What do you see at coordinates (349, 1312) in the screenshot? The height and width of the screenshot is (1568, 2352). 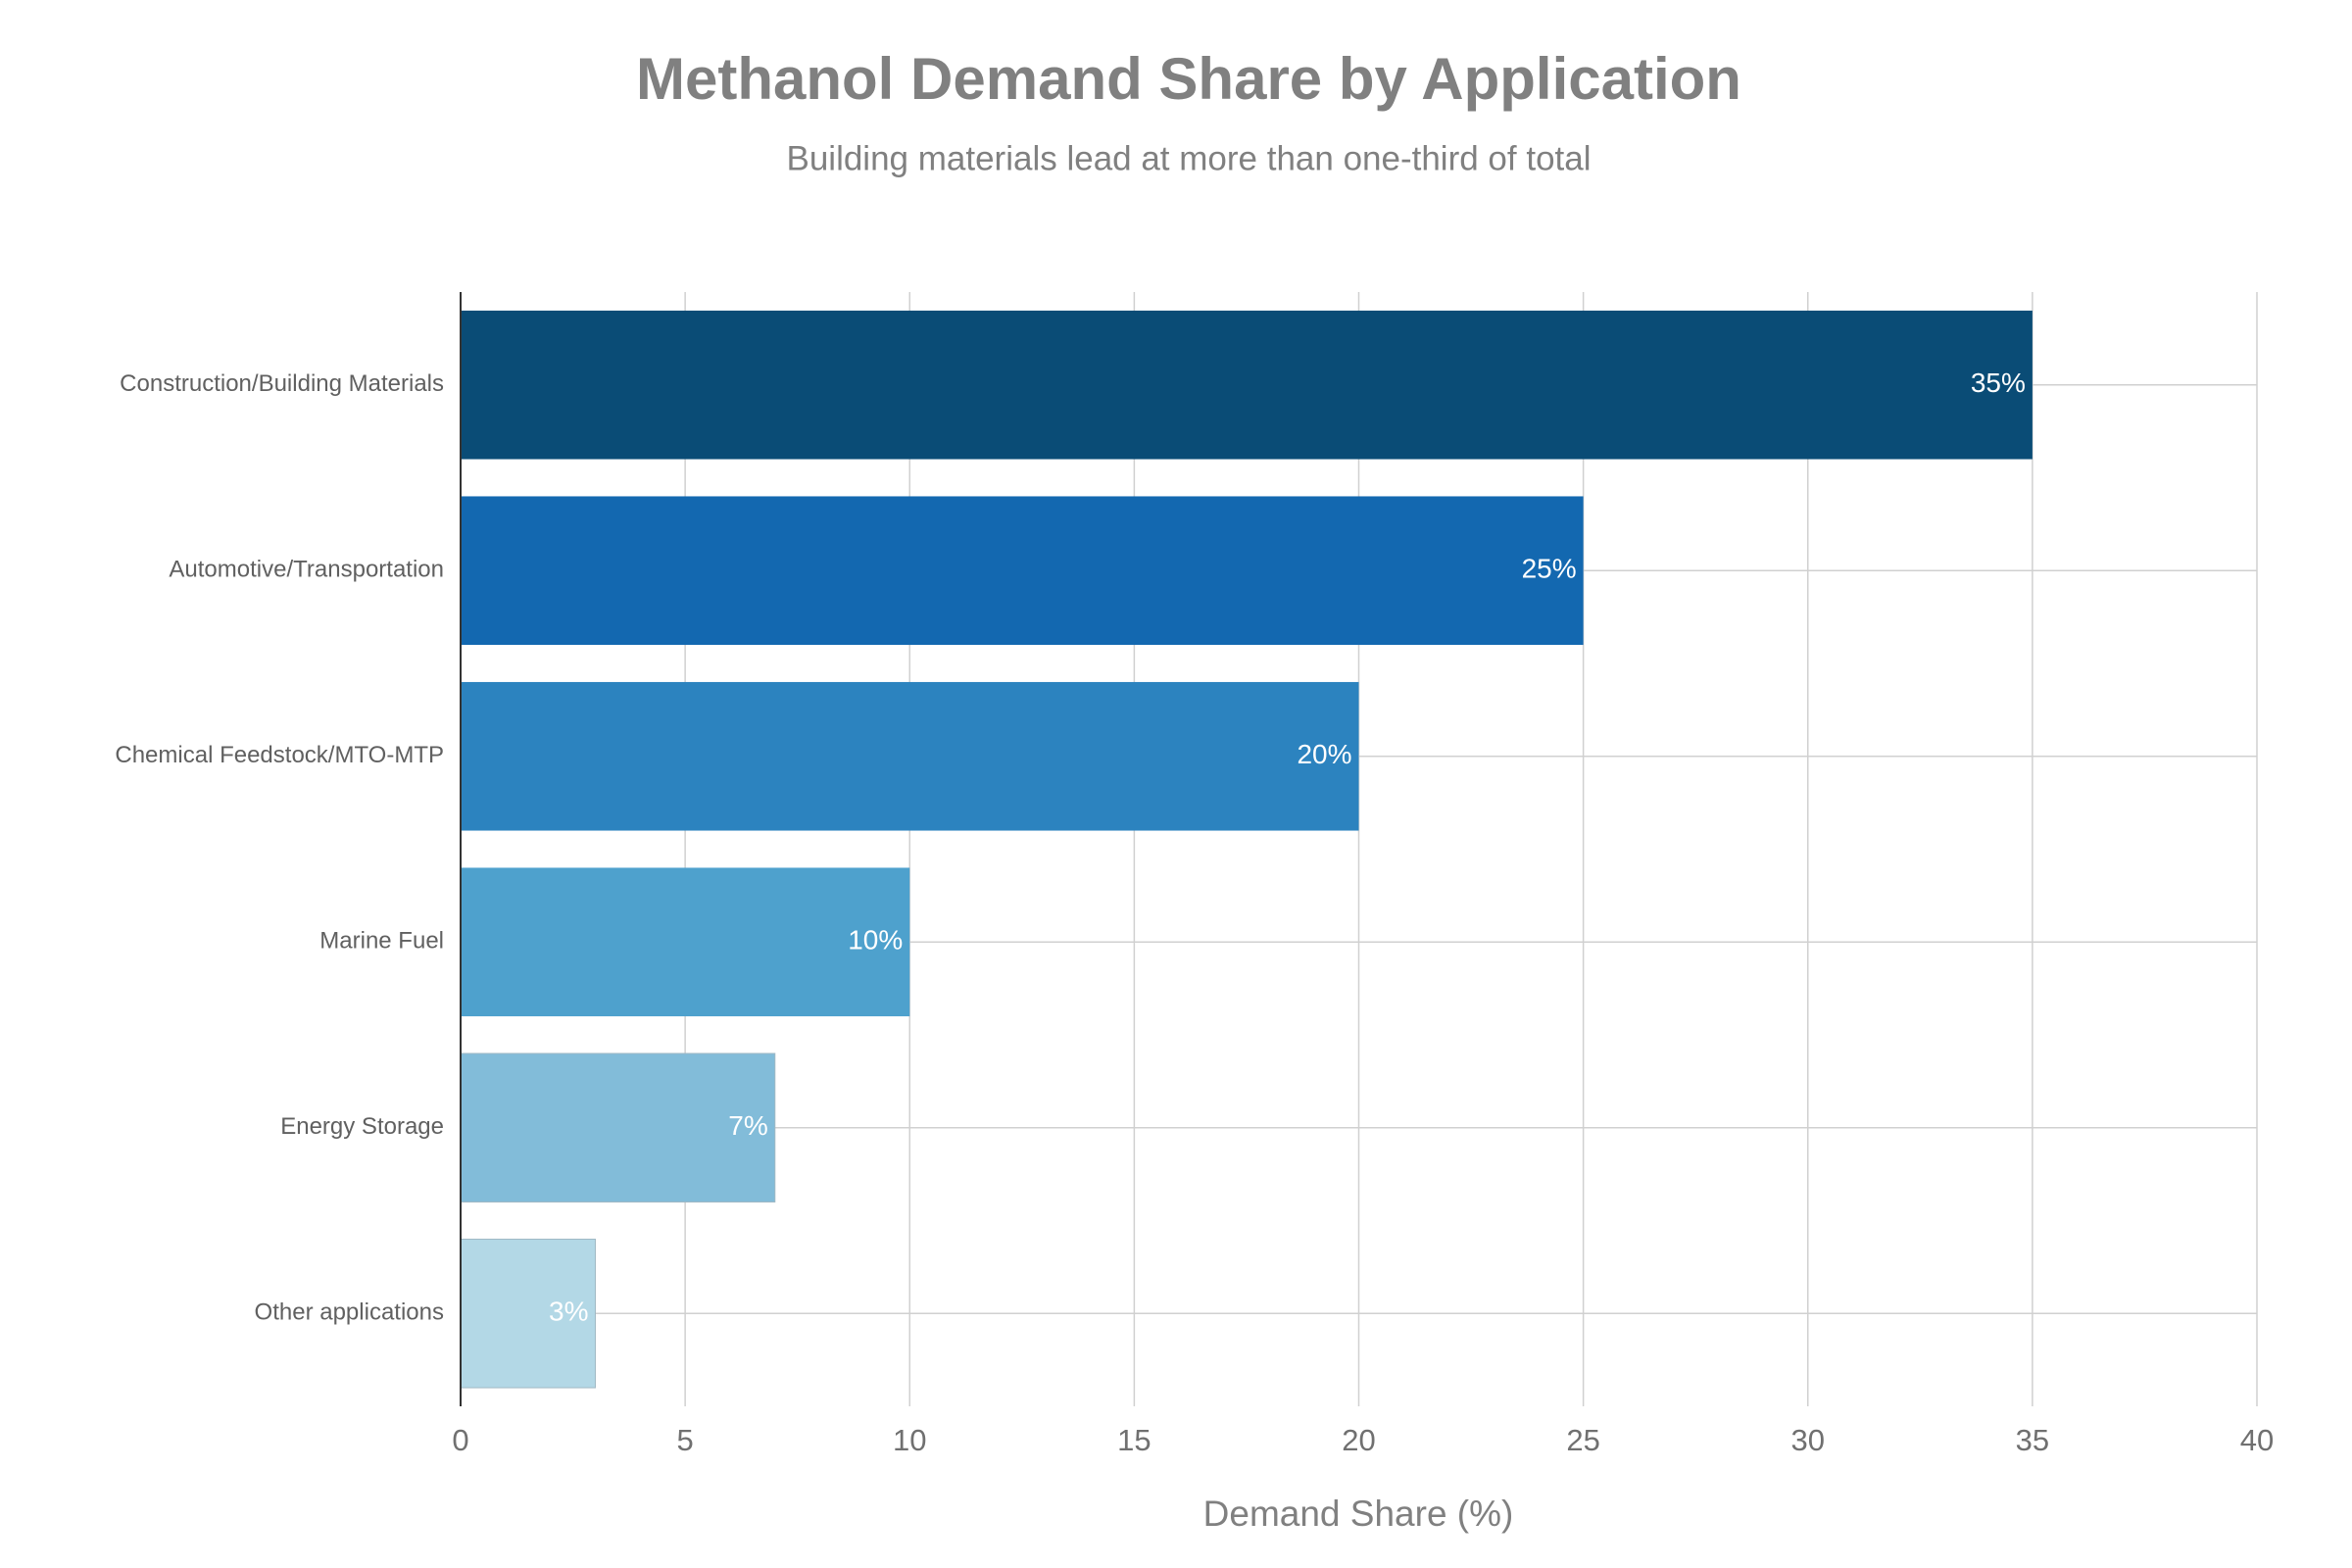 I see `y-tick-label: Other applications` at bounding box center [349, 1312].